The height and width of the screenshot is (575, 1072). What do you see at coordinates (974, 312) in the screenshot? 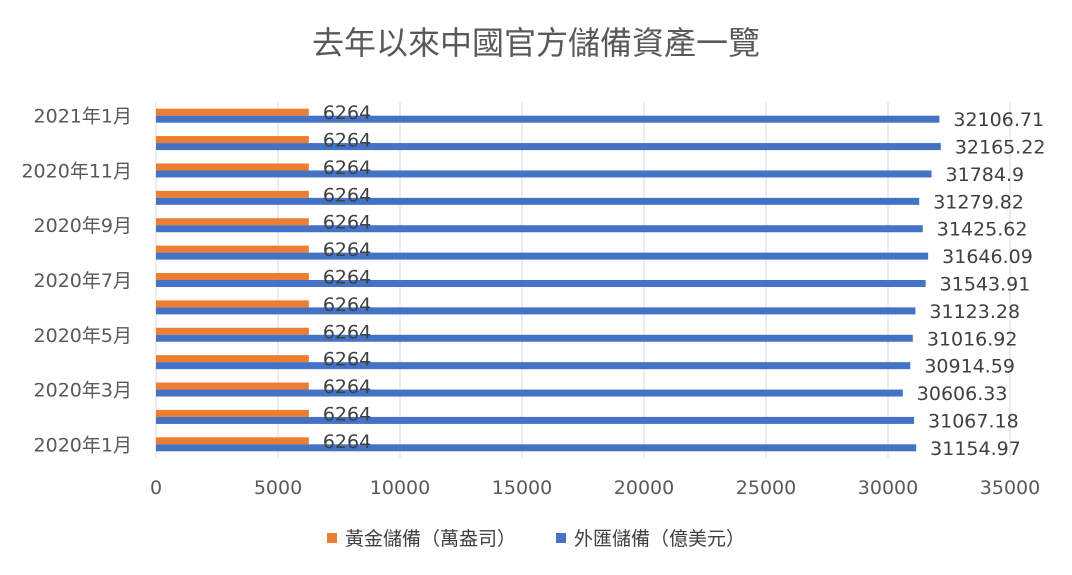
I see `data-label-forex: 31123.28` at bounding box center [974, 312].